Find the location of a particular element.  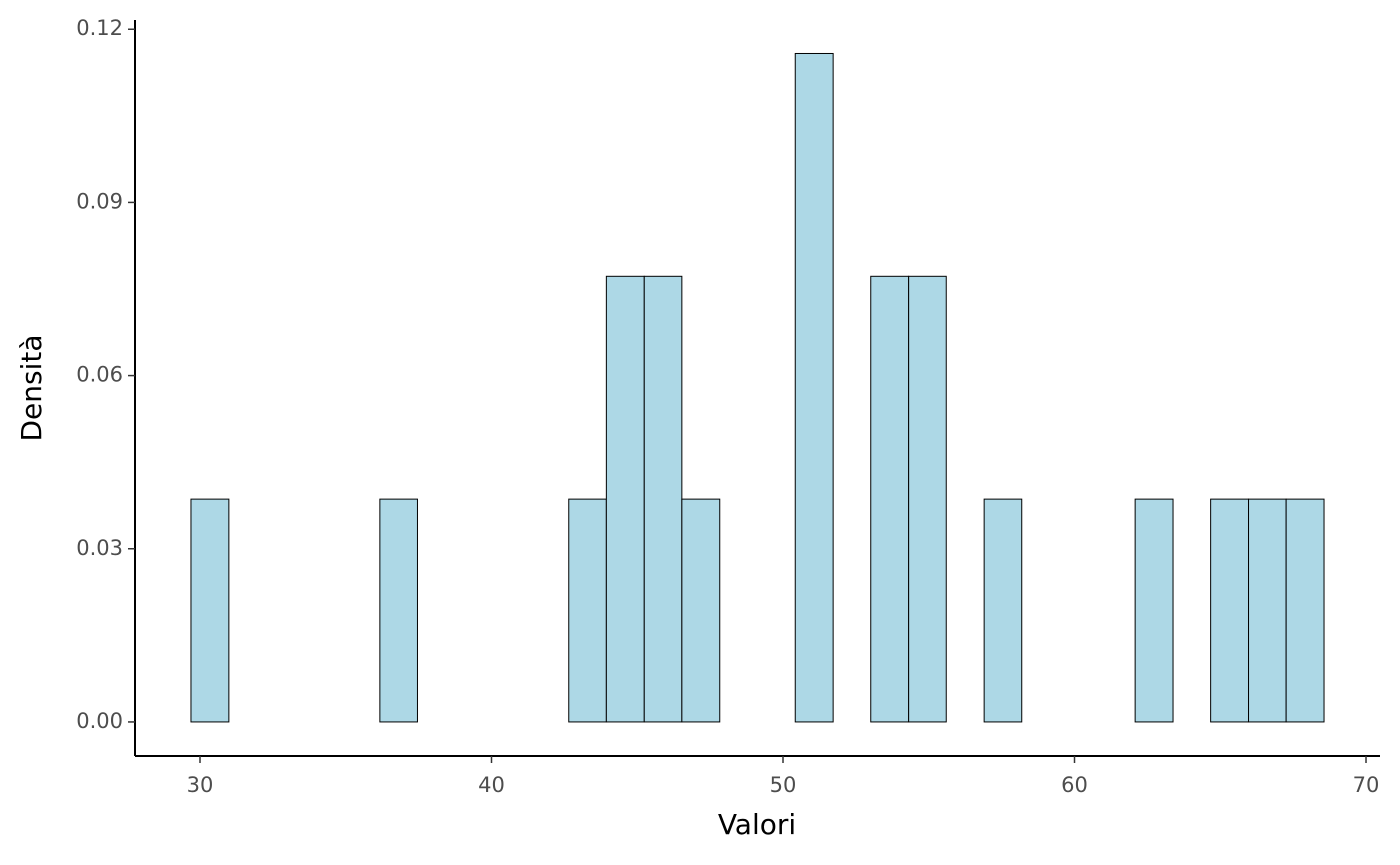

x-tick-label: 60 is located at coordinates (1074, 785).